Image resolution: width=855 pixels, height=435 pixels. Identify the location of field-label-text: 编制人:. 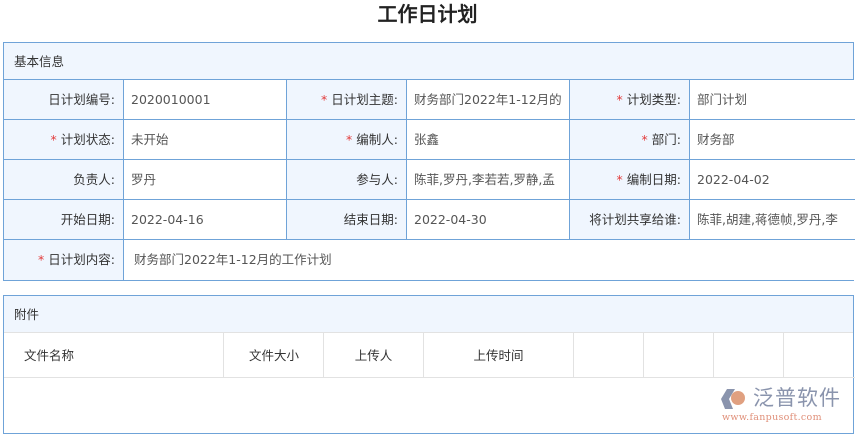
(377, 139).